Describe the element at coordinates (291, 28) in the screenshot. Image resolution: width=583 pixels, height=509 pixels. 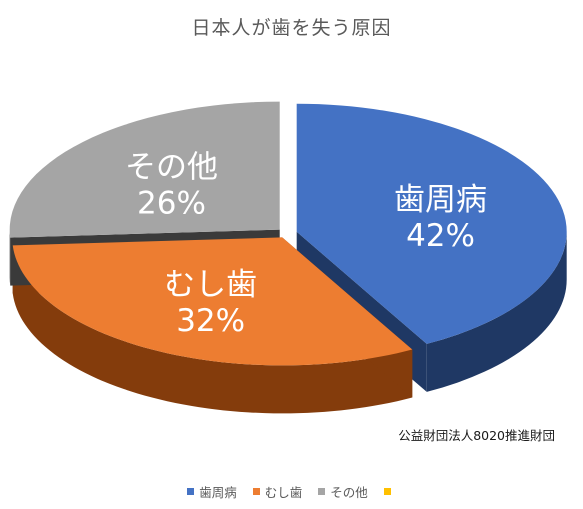
I see `chart-title: 日本人が歯を失う原因` at that location.